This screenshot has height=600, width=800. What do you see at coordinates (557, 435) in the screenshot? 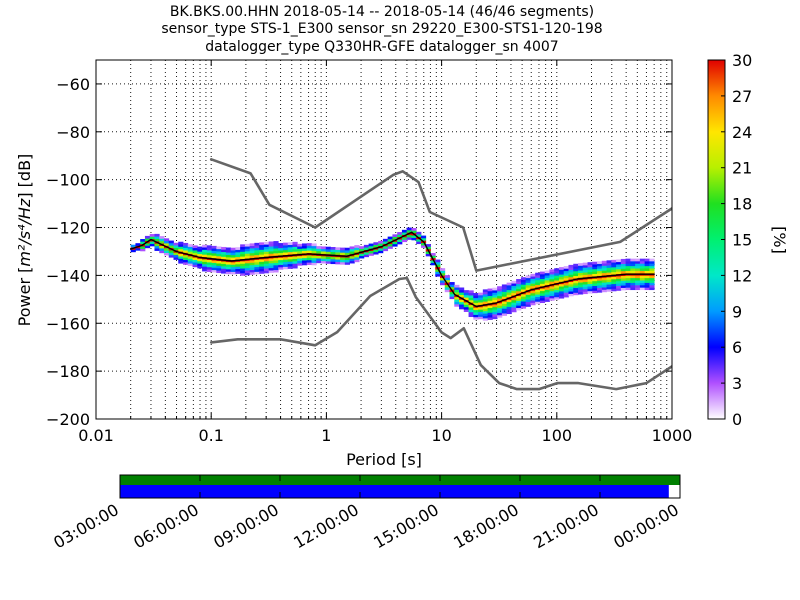
I see `x-tick-label: 100` at bounding box center [557, 435].